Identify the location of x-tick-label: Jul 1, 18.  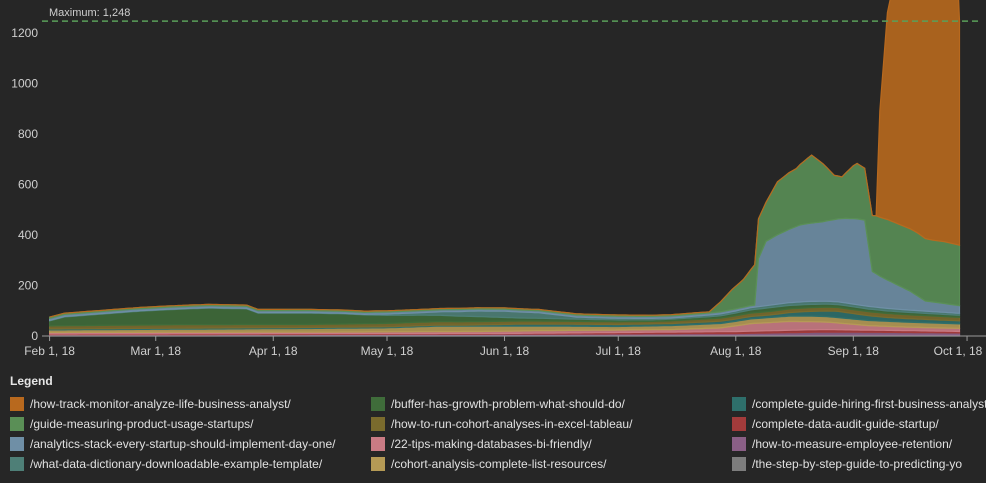
(619, 351).